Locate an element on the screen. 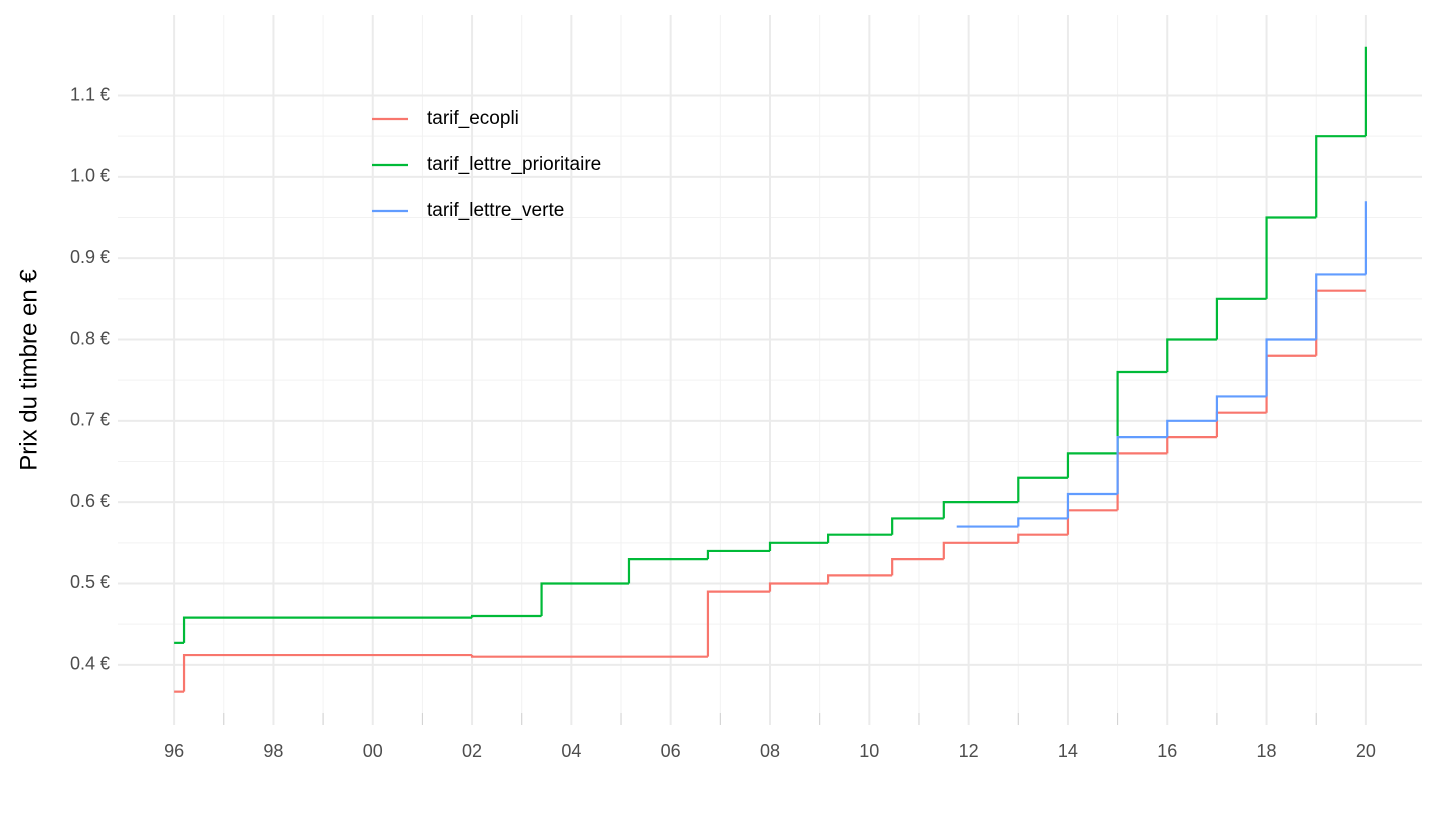 This screenshot has width=1440, height=815. y-tick-label: 0.8 € is located at coordinates (90, 338).